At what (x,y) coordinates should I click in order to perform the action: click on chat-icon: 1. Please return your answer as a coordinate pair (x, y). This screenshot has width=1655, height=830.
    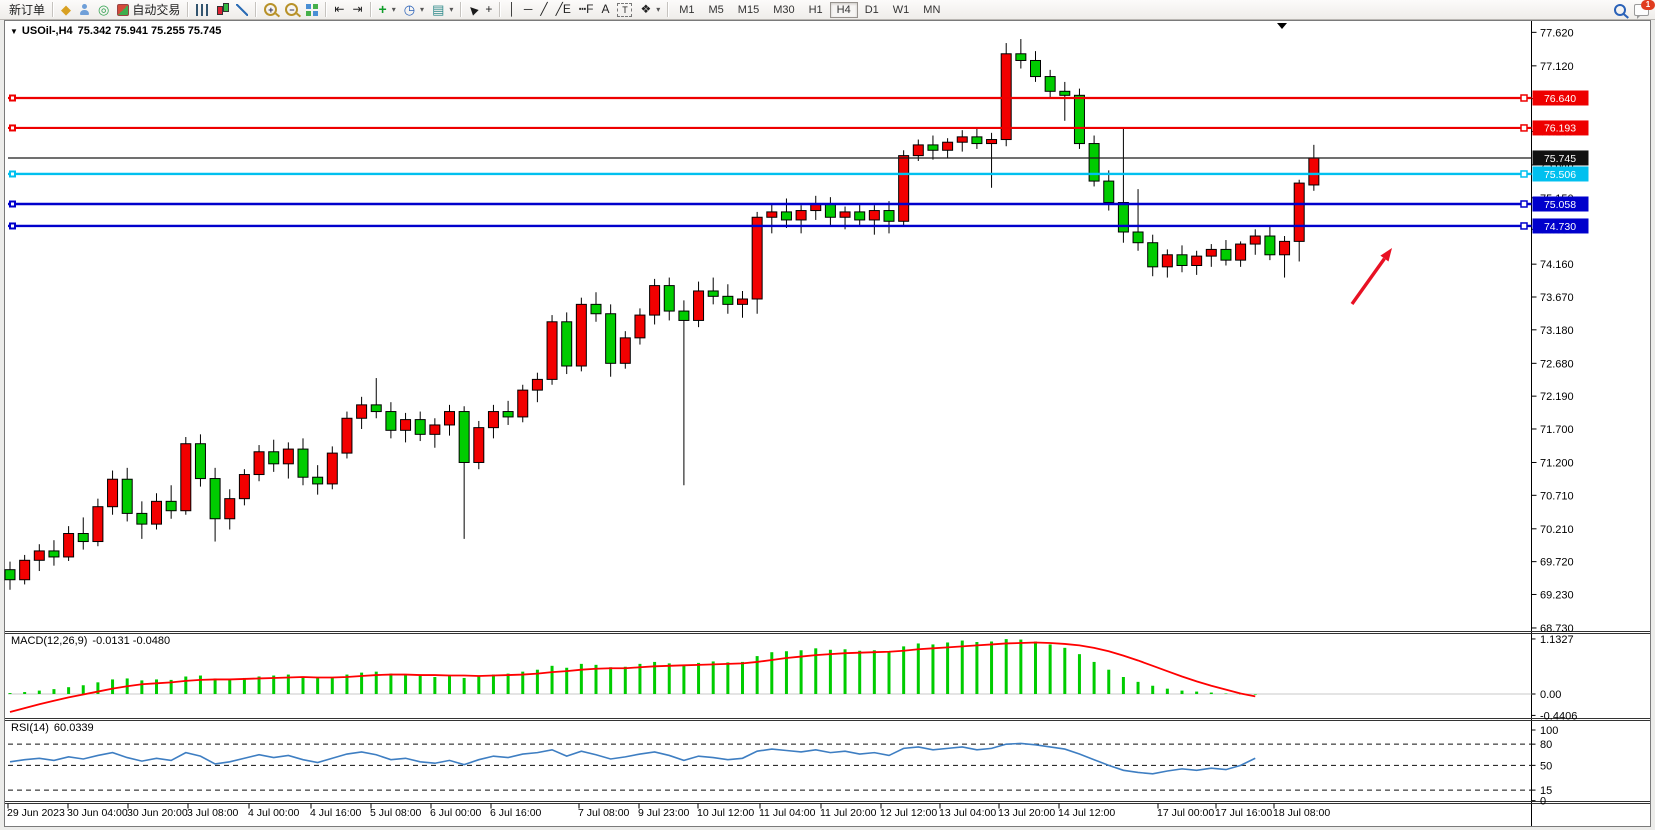
    Looking at the image, I should click on (1642, 9).